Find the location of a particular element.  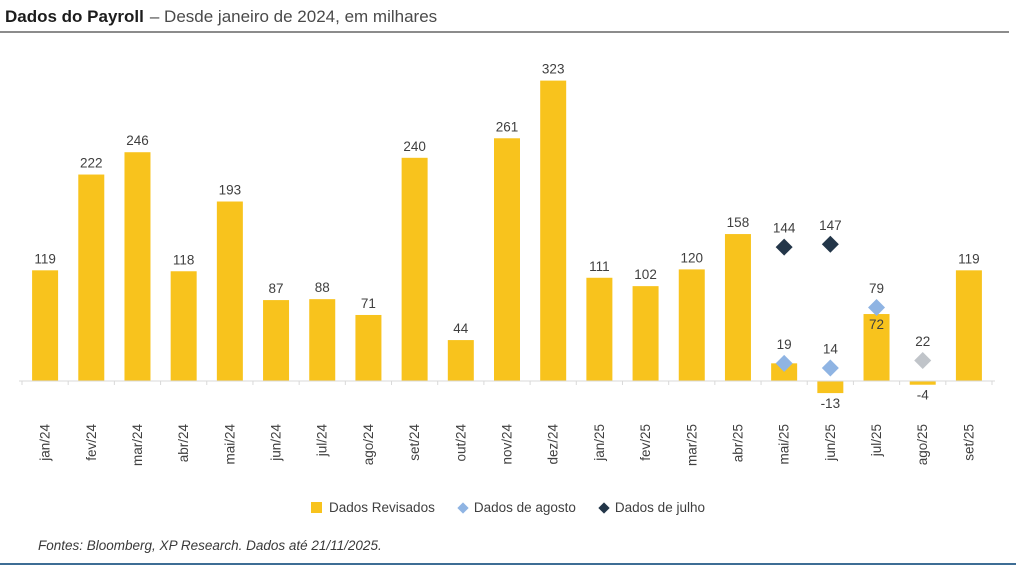

x-axis-label: ago/25 is located at coordinates (922, 444).